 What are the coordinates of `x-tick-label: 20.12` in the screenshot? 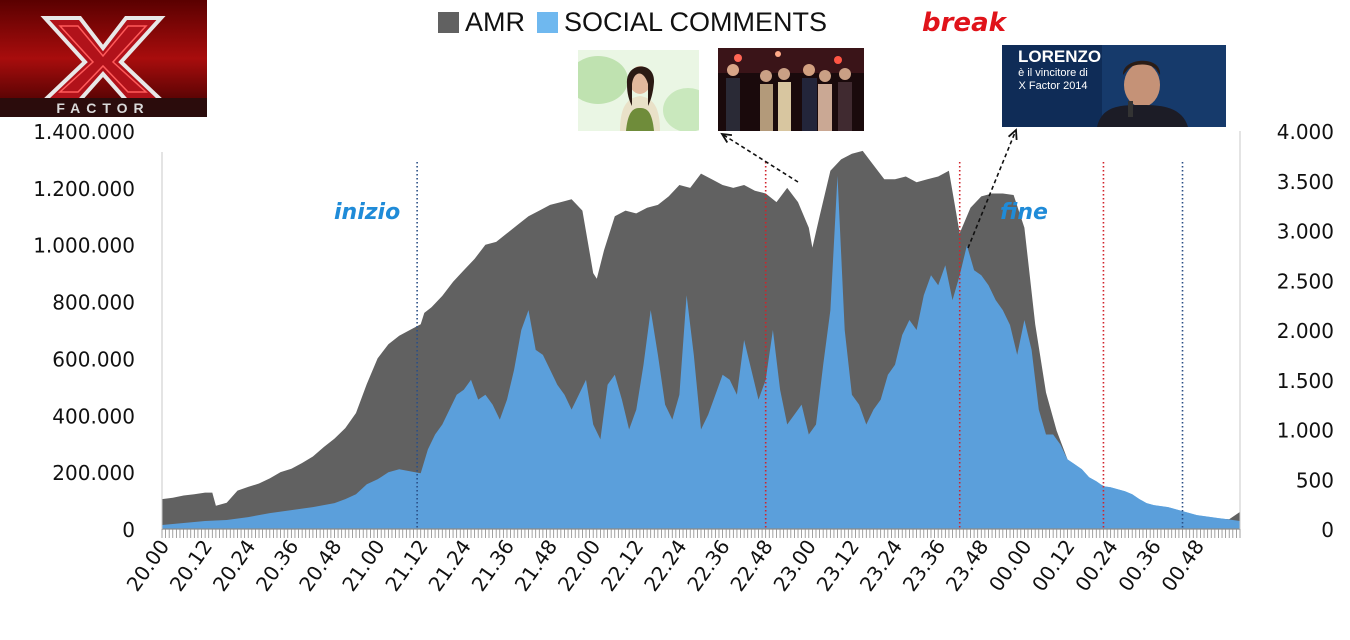 It's located at (191, 565).